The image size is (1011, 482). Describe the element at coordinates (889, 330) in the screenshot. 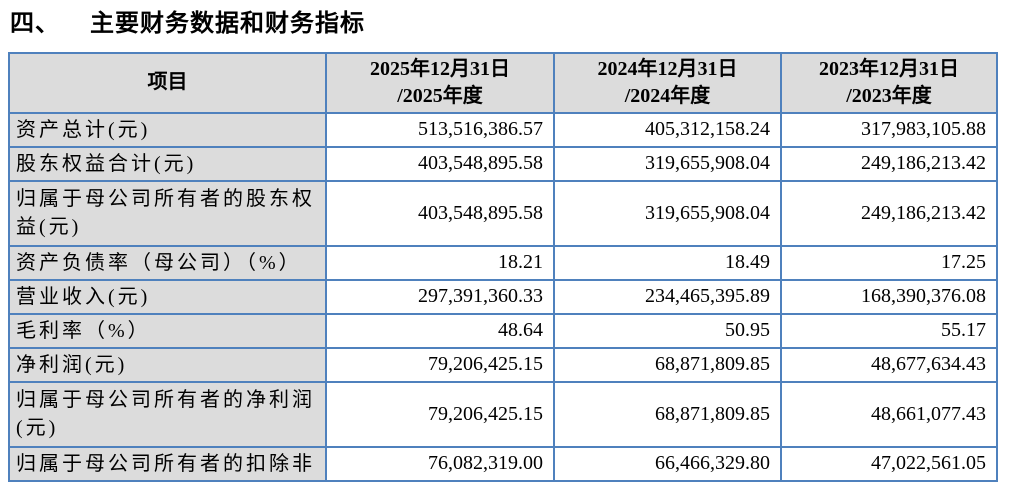

I see `value-2023: 55.17` at that location.